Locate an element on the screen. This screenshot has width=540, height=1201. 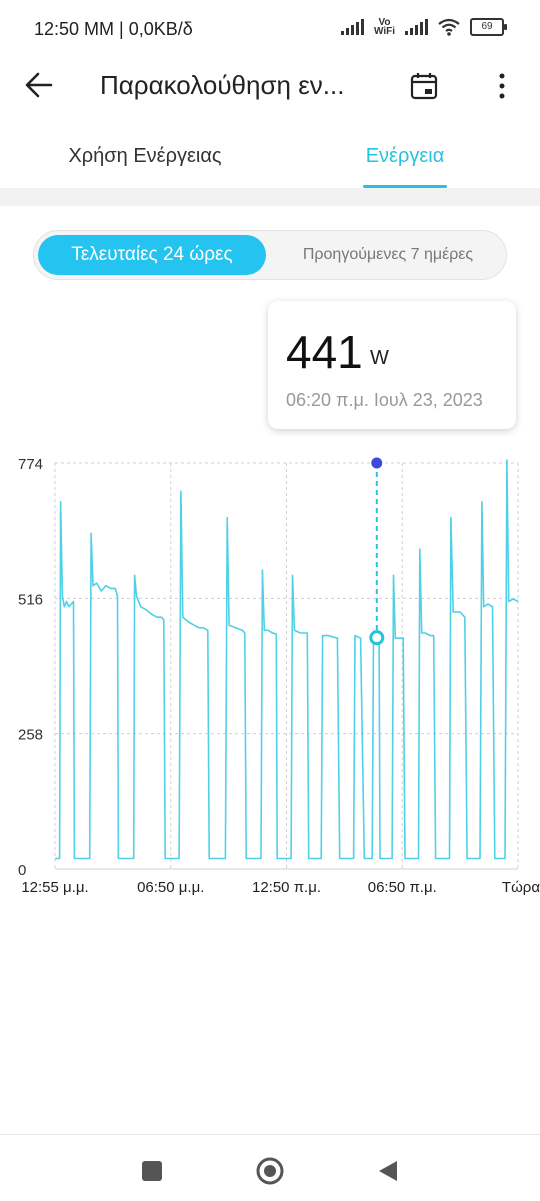
calendar-button is located at coordinates (424, 86).